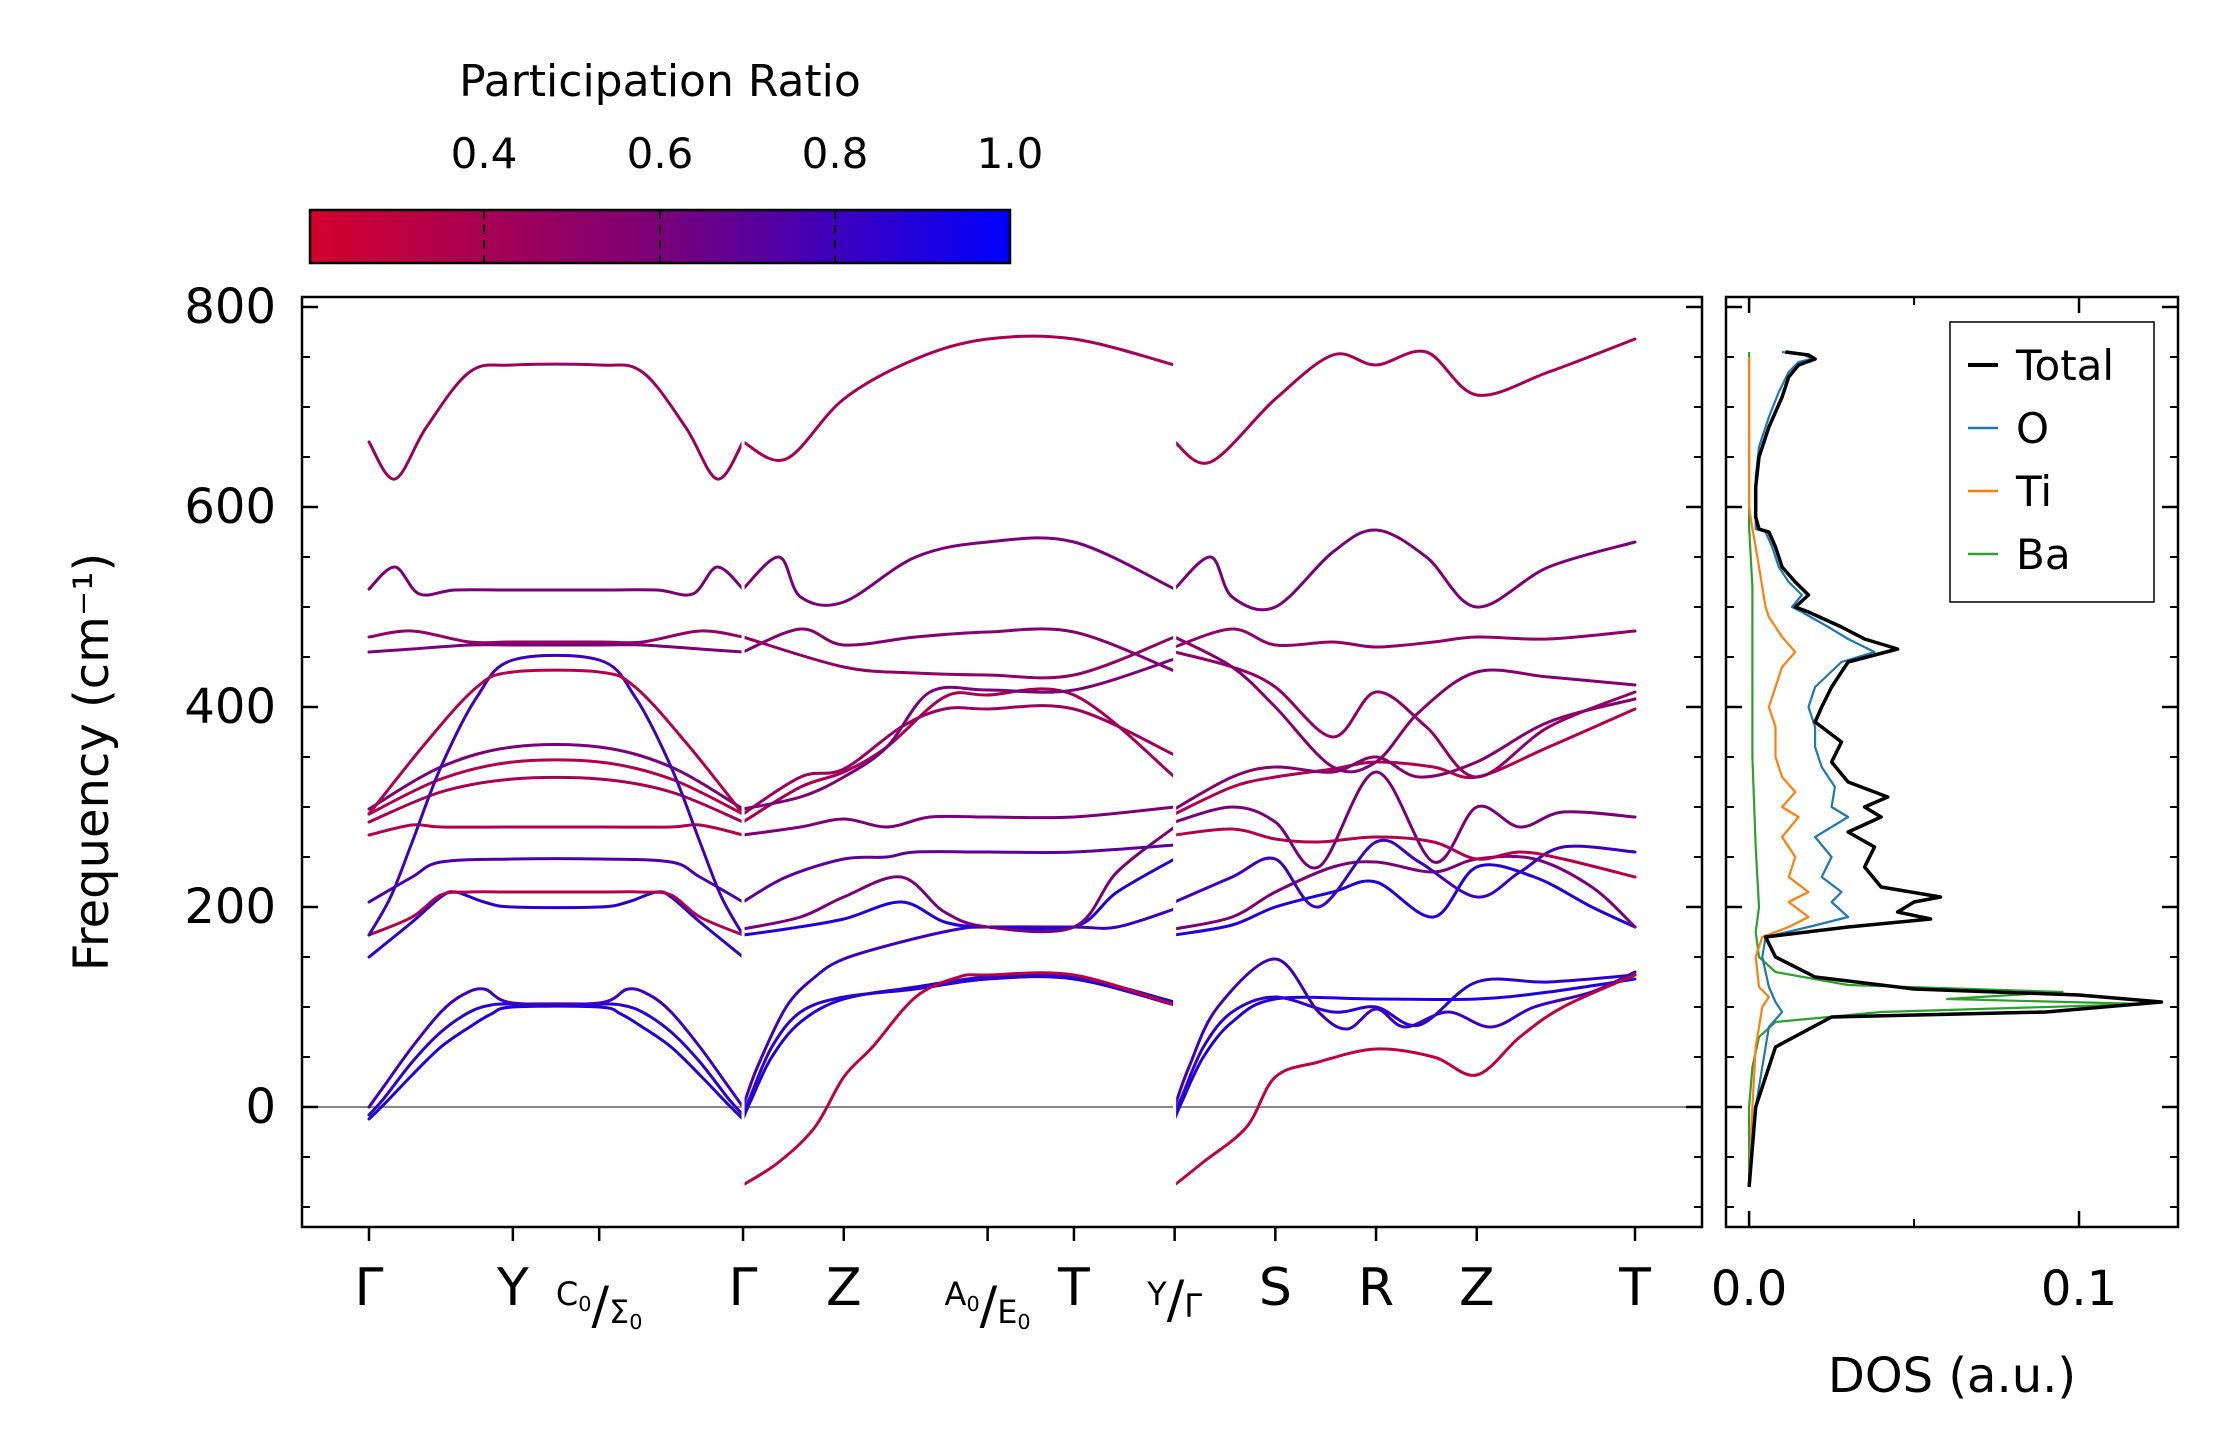  I want to click on colorbar: Participation Ratio 0.4 0.6 0.8 1.0, so click(676, 160).